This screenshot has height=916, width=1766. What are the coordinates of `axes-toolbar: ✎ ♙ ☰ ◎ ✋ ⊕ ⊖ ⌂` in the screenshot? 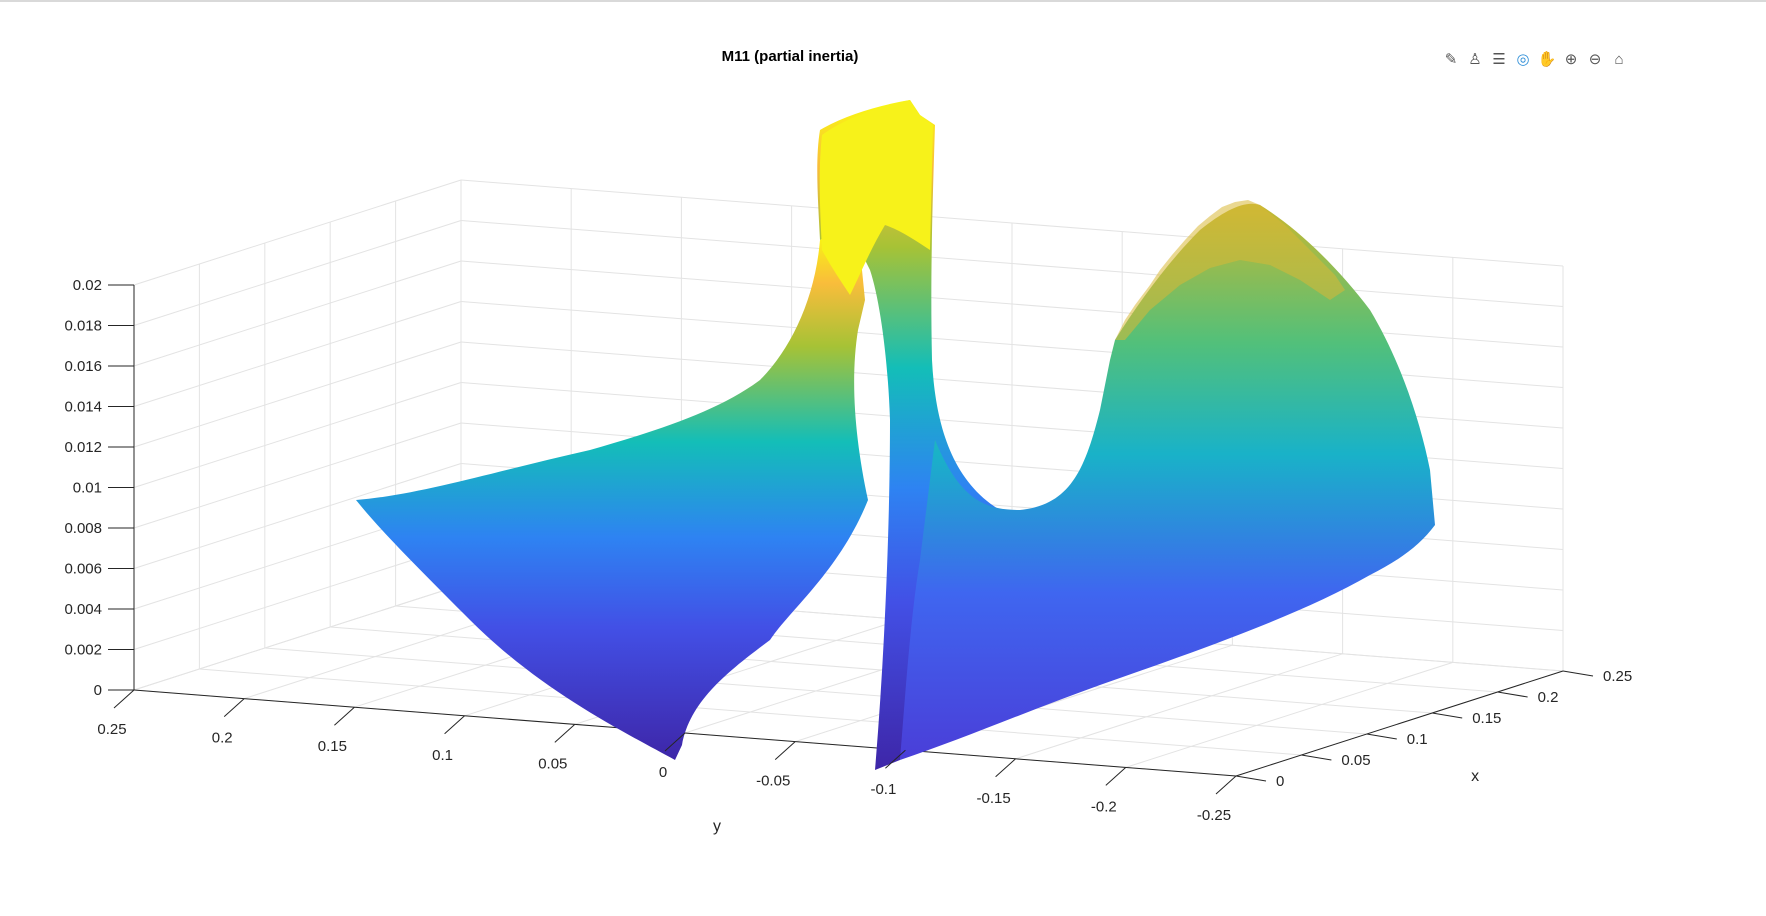 It's located at (1535, 59).